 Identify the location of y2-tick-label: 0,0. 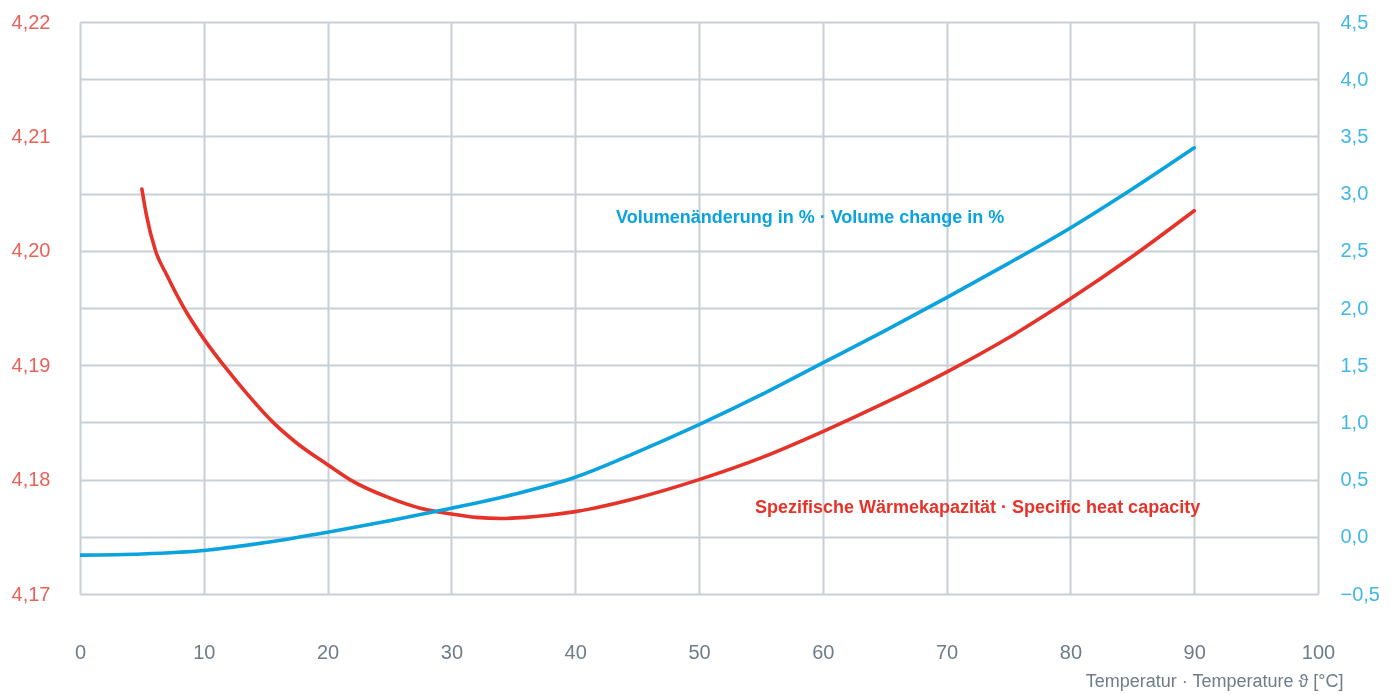
(1354, 536).